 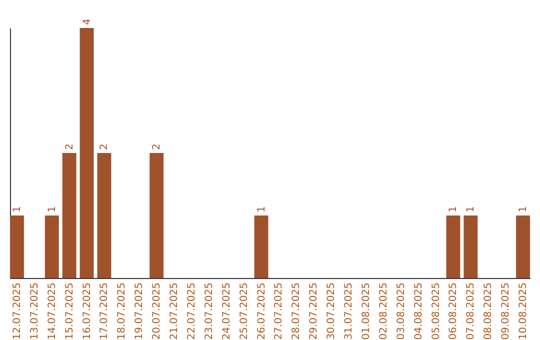 I want to click on x-tick-label: 25.07.2025, so click(x=244, y=311).